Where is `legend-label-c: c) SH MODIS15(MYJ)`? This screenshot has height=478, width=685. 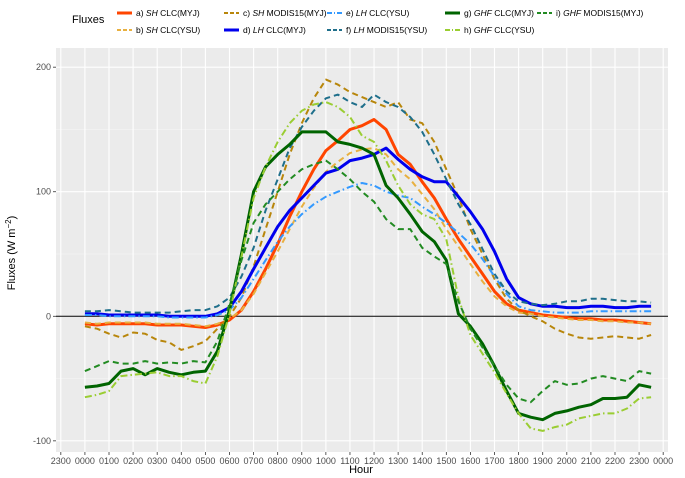
legend-label-c: c) SH MODIS15(MYJ) is located at coordinates (285, 13).